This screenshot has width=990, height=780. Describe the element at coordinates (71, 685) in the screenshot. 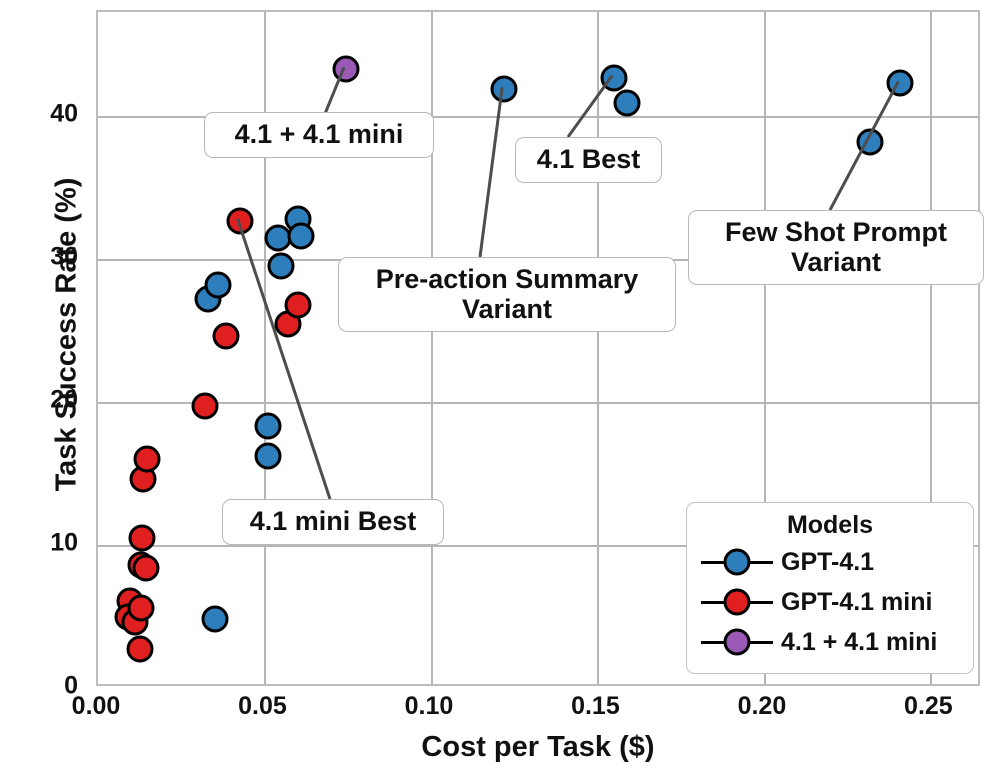

I see `y-tick-label: 0` at that location.